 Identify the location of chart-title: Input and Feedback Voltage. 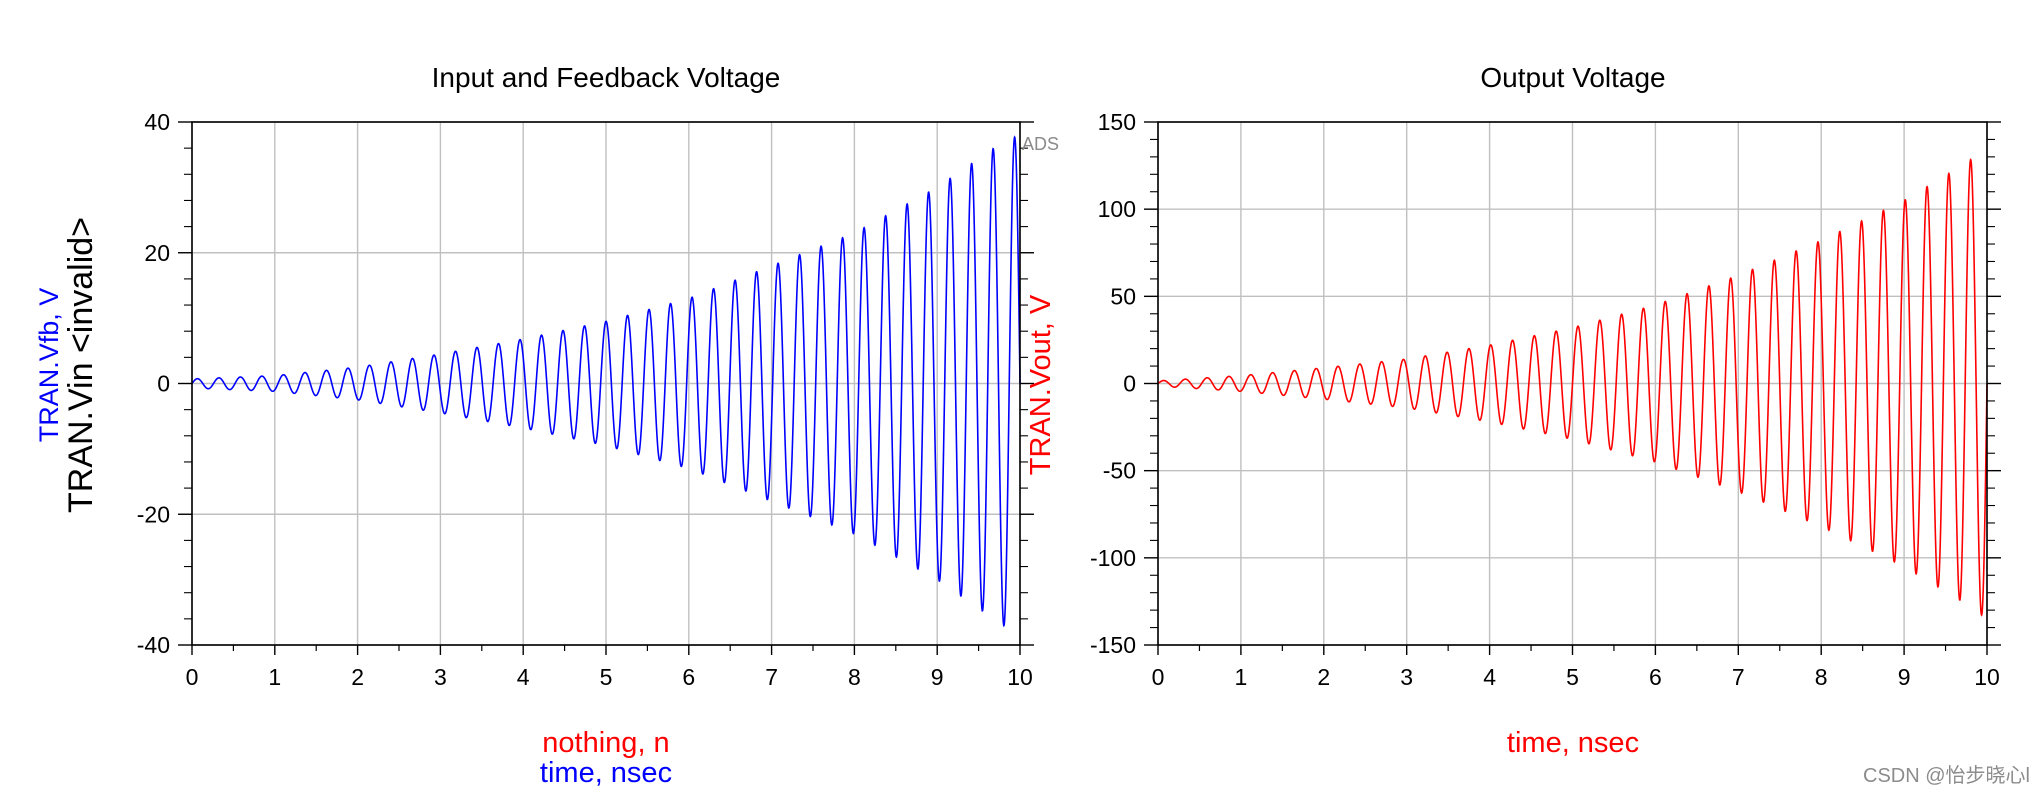
(606, 77).